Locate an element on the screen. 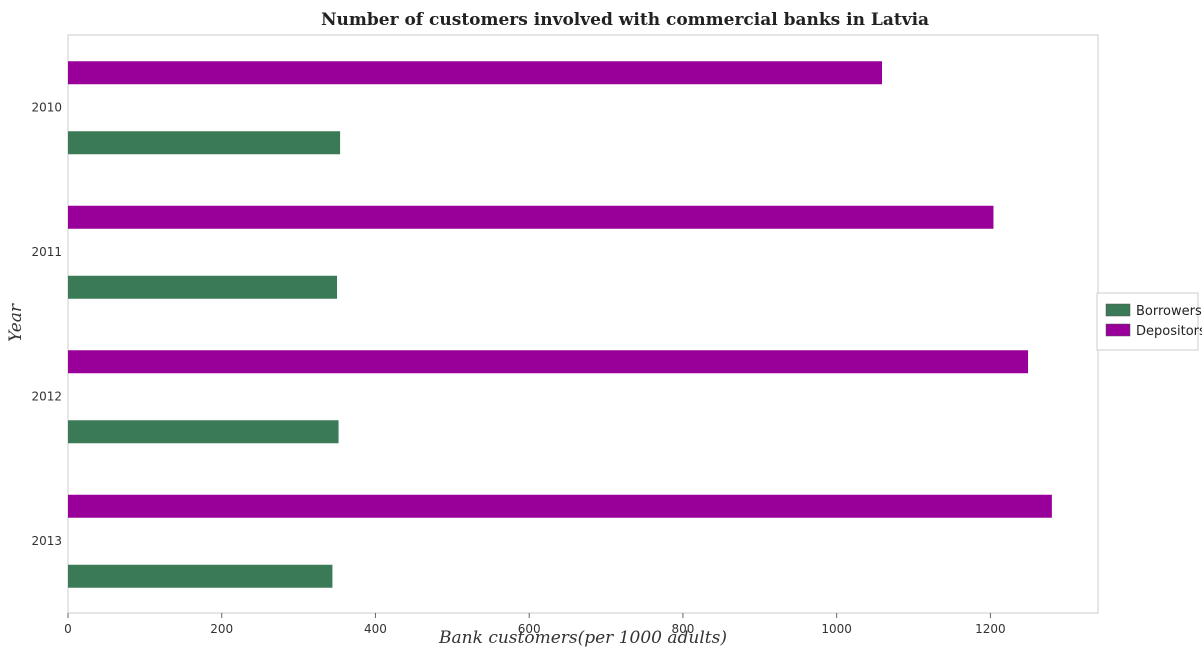 The image size is (1202, 650). x-axis-label: Bank customers(per 1000 adults) is located at coordinates (582, 638).